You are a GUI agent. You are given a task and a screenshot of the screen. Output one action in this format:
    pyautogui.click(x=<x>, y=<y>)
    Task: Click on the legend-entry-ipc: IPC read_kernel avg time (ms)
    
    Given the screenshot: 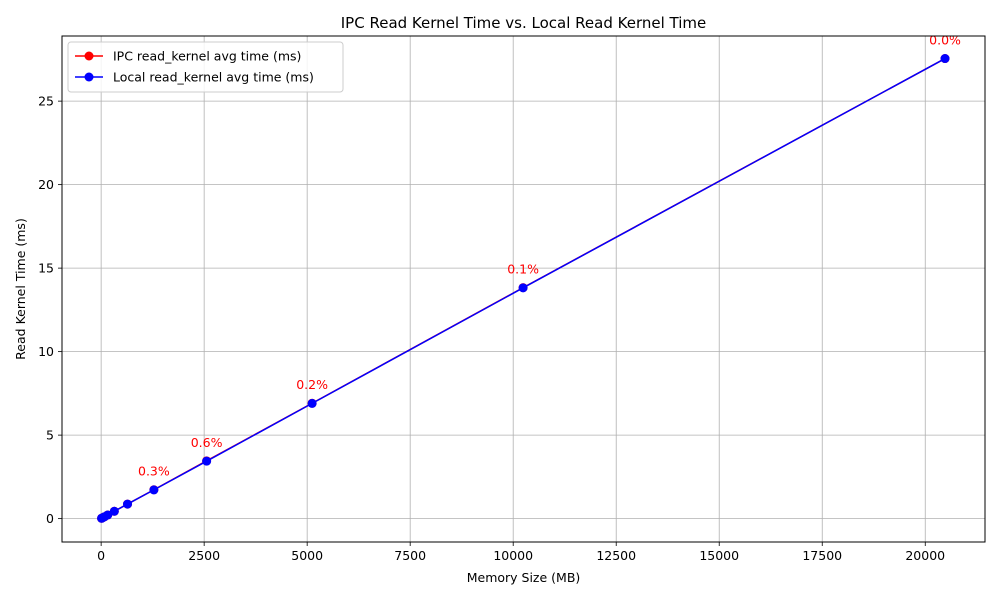 What is the action you would take?
    pyautogui.click(x=188, y=56)
    